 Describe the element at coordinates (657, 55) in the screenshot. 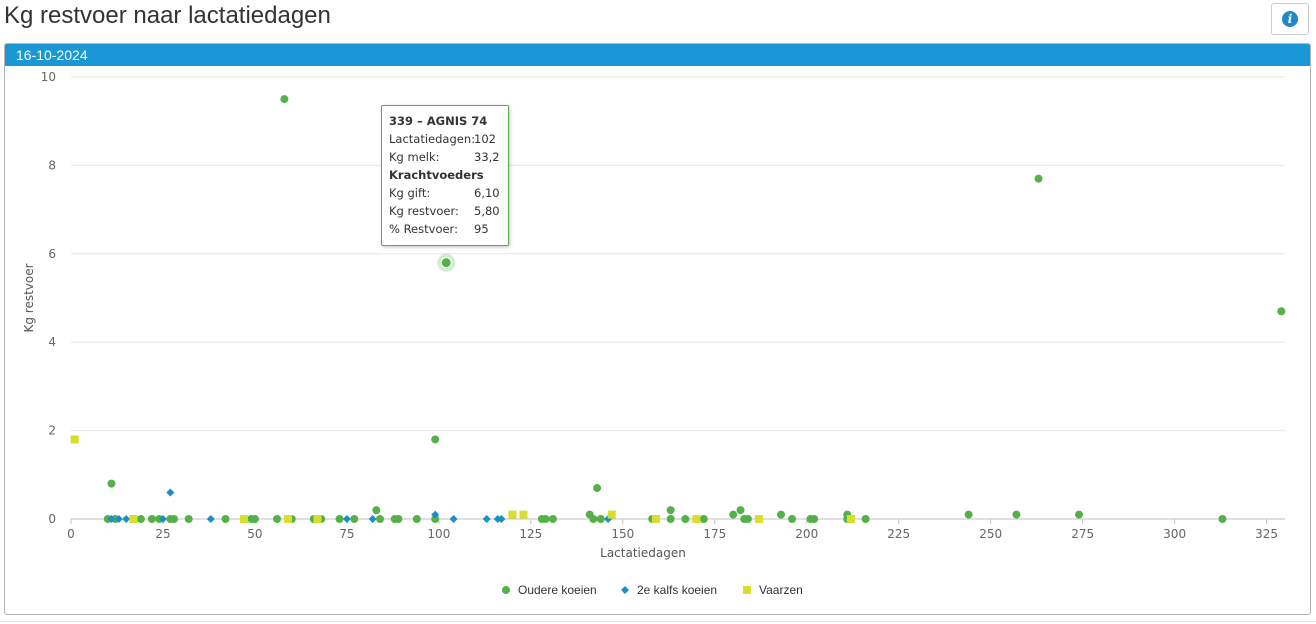

I see `panel-header-date: 16-10-2024` at that location.